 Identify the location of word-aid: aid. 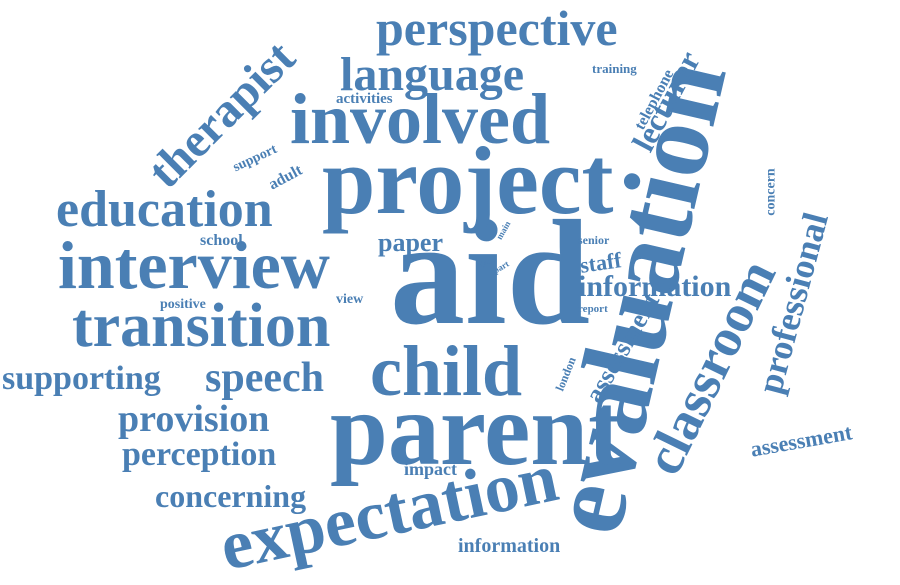
(490, 273).